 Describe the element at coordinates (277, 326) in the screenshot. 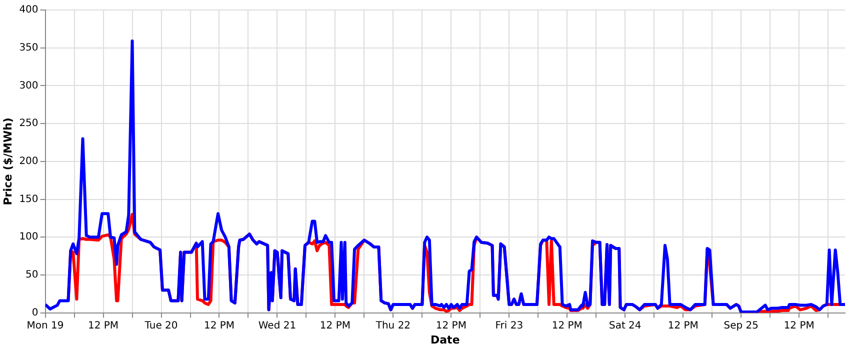

I see `x-tick-label: Wed 21` at that location.